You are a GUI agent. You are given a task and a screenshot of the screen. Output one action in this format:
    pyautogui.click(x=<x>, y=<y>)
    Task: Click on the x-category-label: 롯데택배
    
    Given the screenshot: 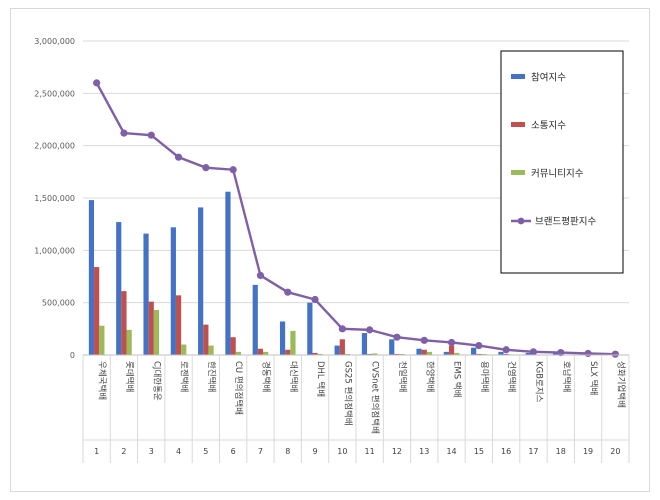 What is the action you would take?
    pyautogui.click(x=129, y=376)
    